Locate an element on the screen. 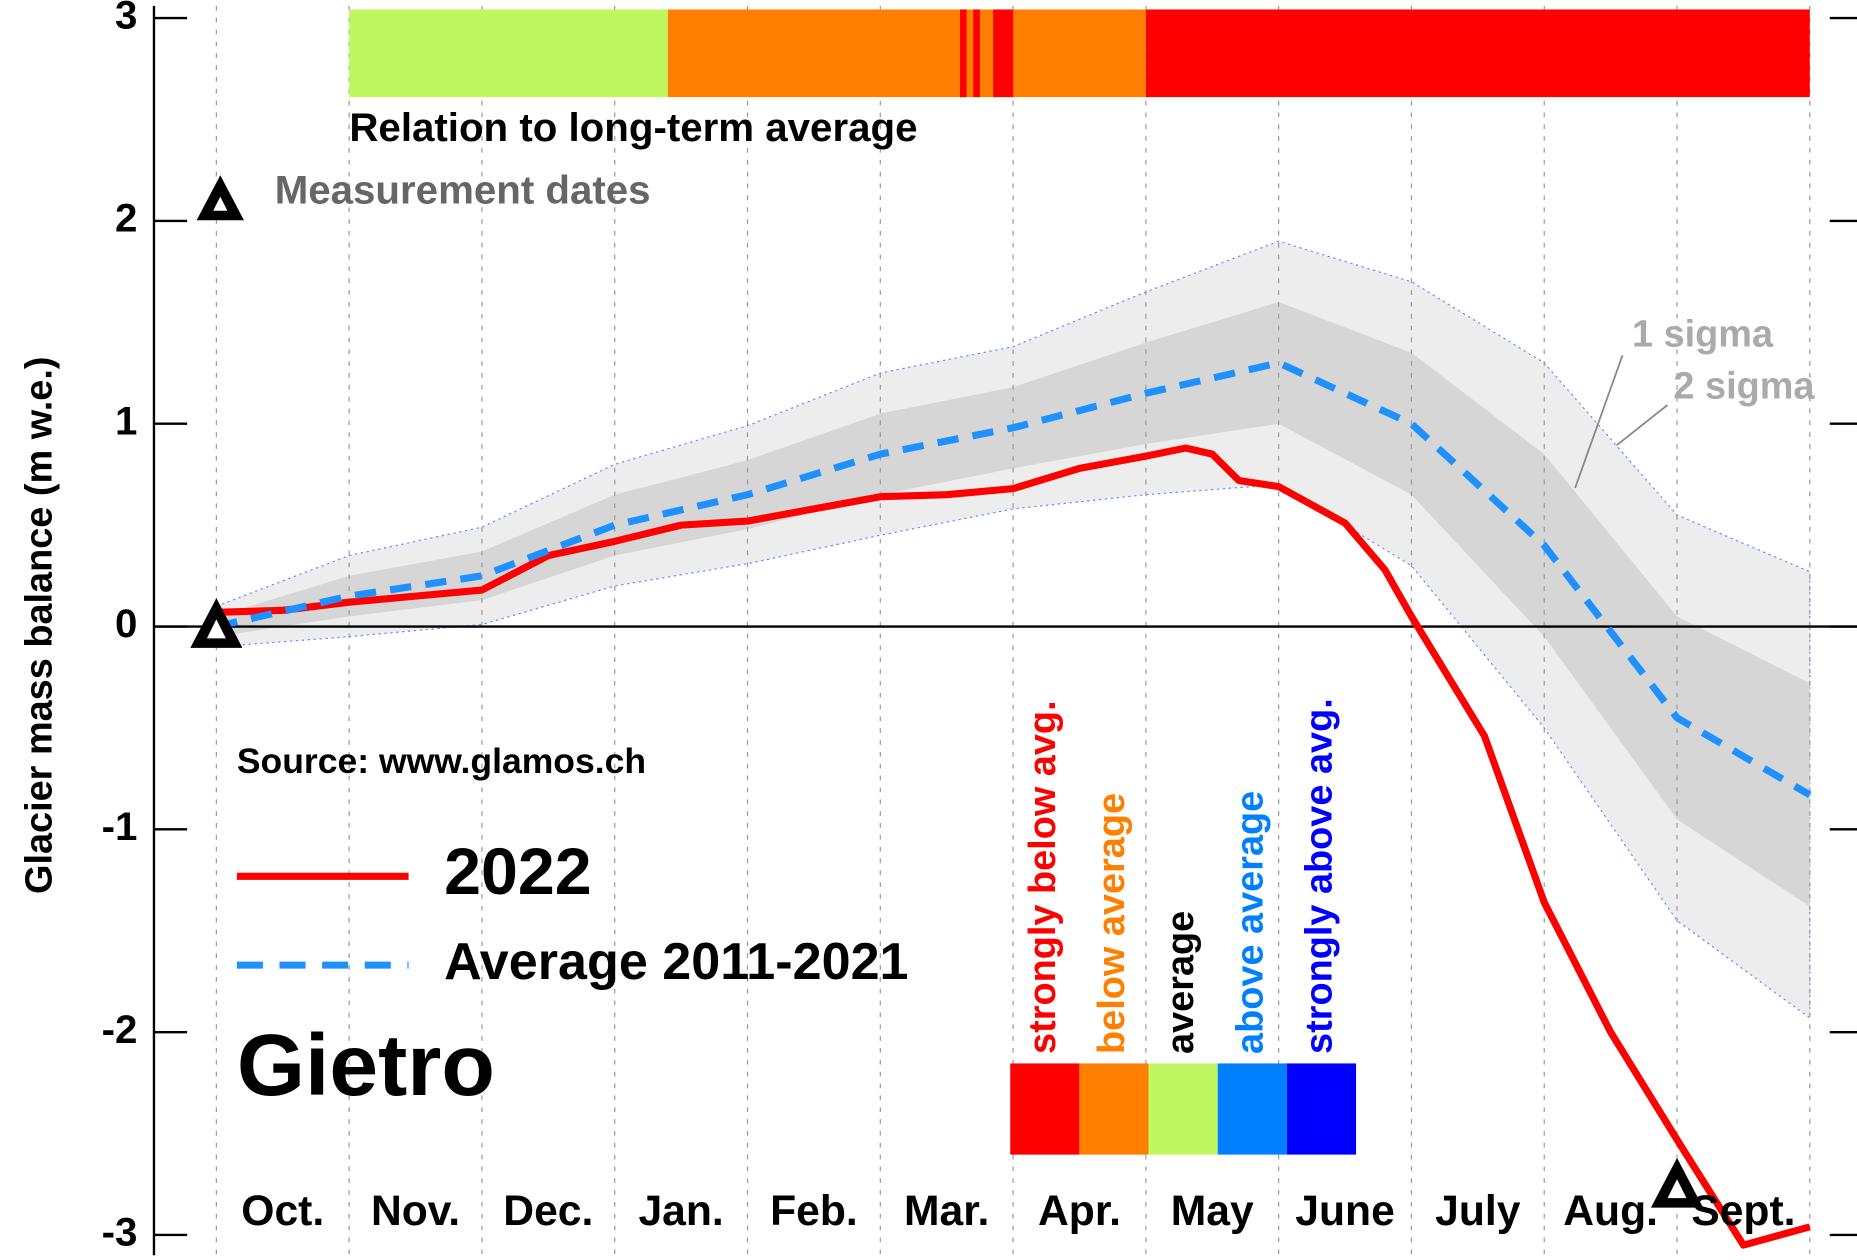 The width and height of the screenshot is (1857, 1260). y-tick-label: 0 is located at coordinates (126, 623).